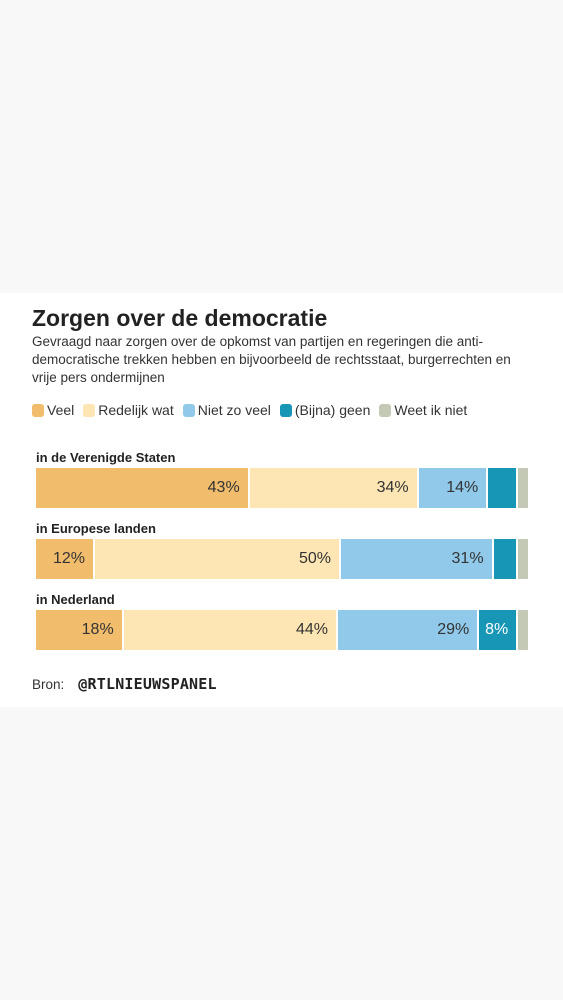 This screenshot has width=563, height=1000. I want to click on legend-item-niet-zo-veel: Niet zo veel, so click(226, 410).